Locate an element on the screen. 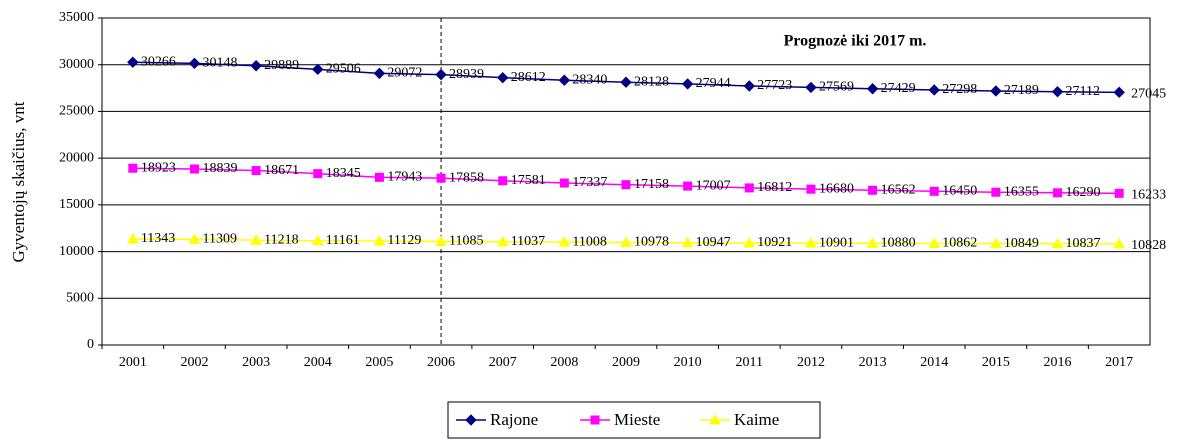  data-label: 10849 is located at coordinates (1021, 243).